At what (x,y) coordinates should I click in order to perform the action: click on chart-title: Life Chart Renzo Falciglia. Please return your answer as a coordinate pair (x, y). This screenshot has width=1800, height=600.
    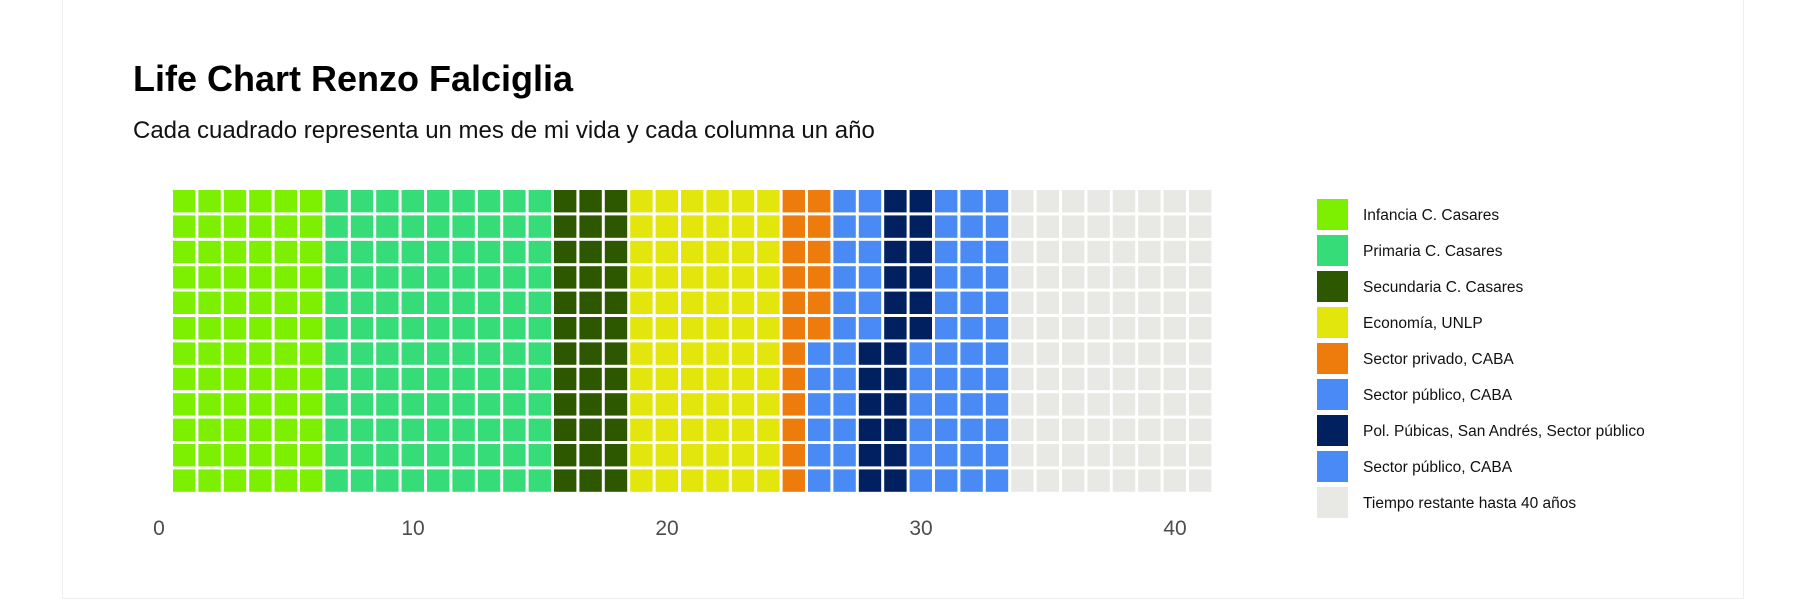
    Looking at the image, I should click on (353, 78).